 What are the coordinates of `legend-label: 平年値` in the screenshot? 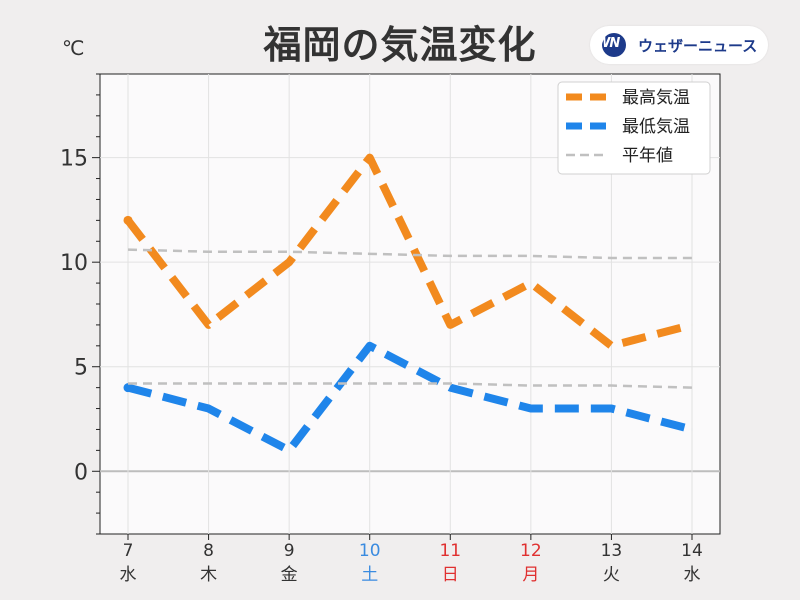 It's located at (647, 156).